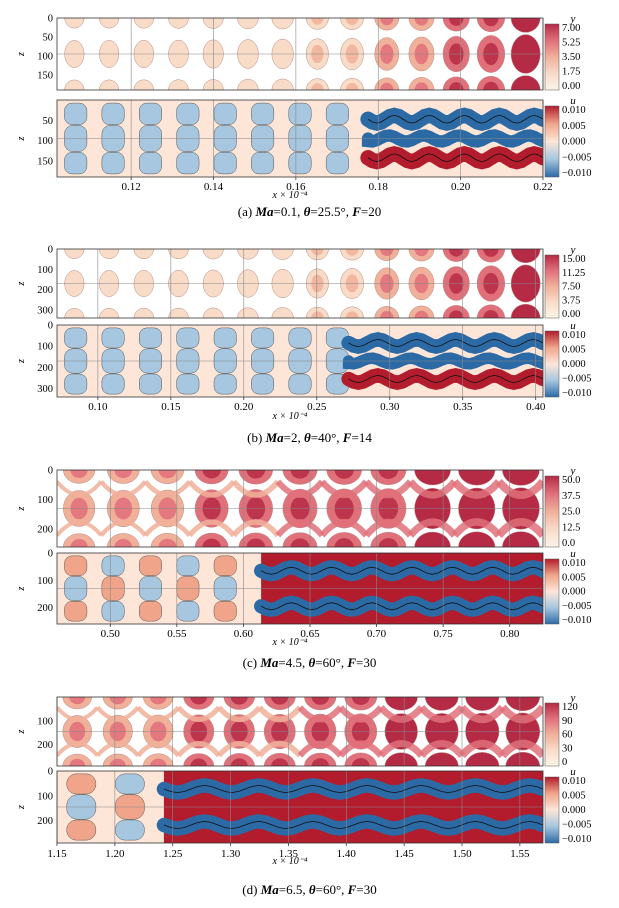 The image size is (619, 908). I want to click on colorbar-tick-d-upper: 30, so click(567, 748).